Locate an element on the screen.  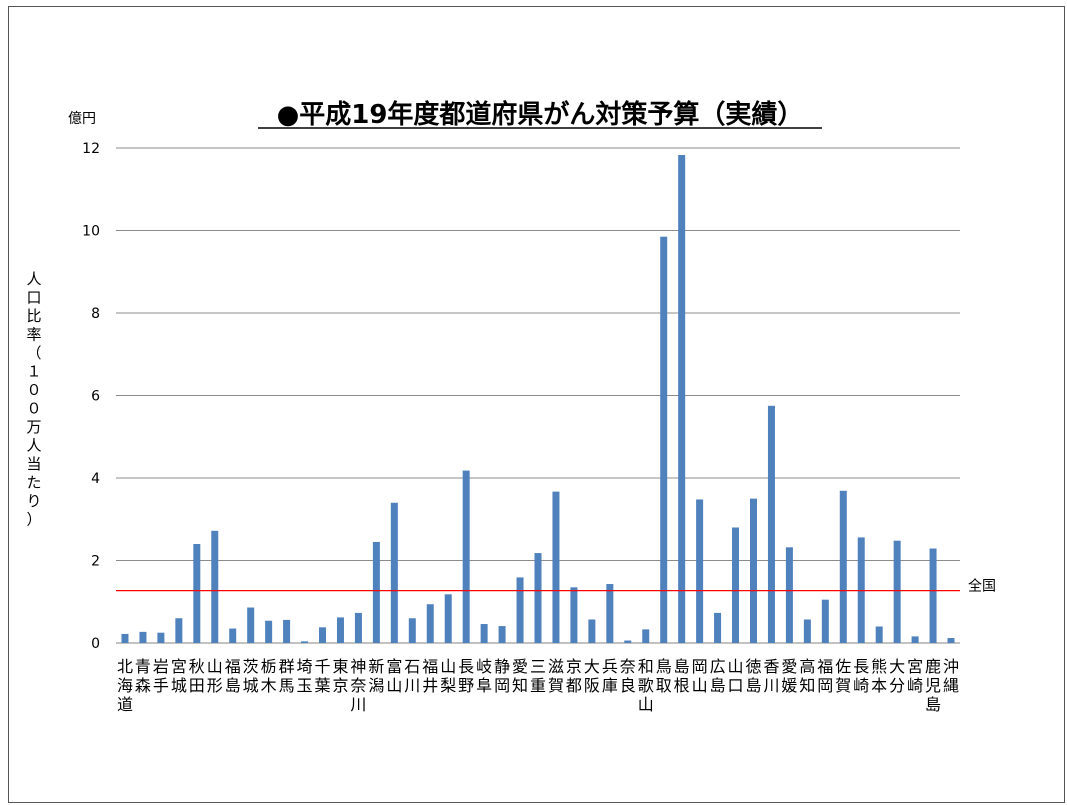
x-category-label: 長野 is located at coordinates (466, 676).